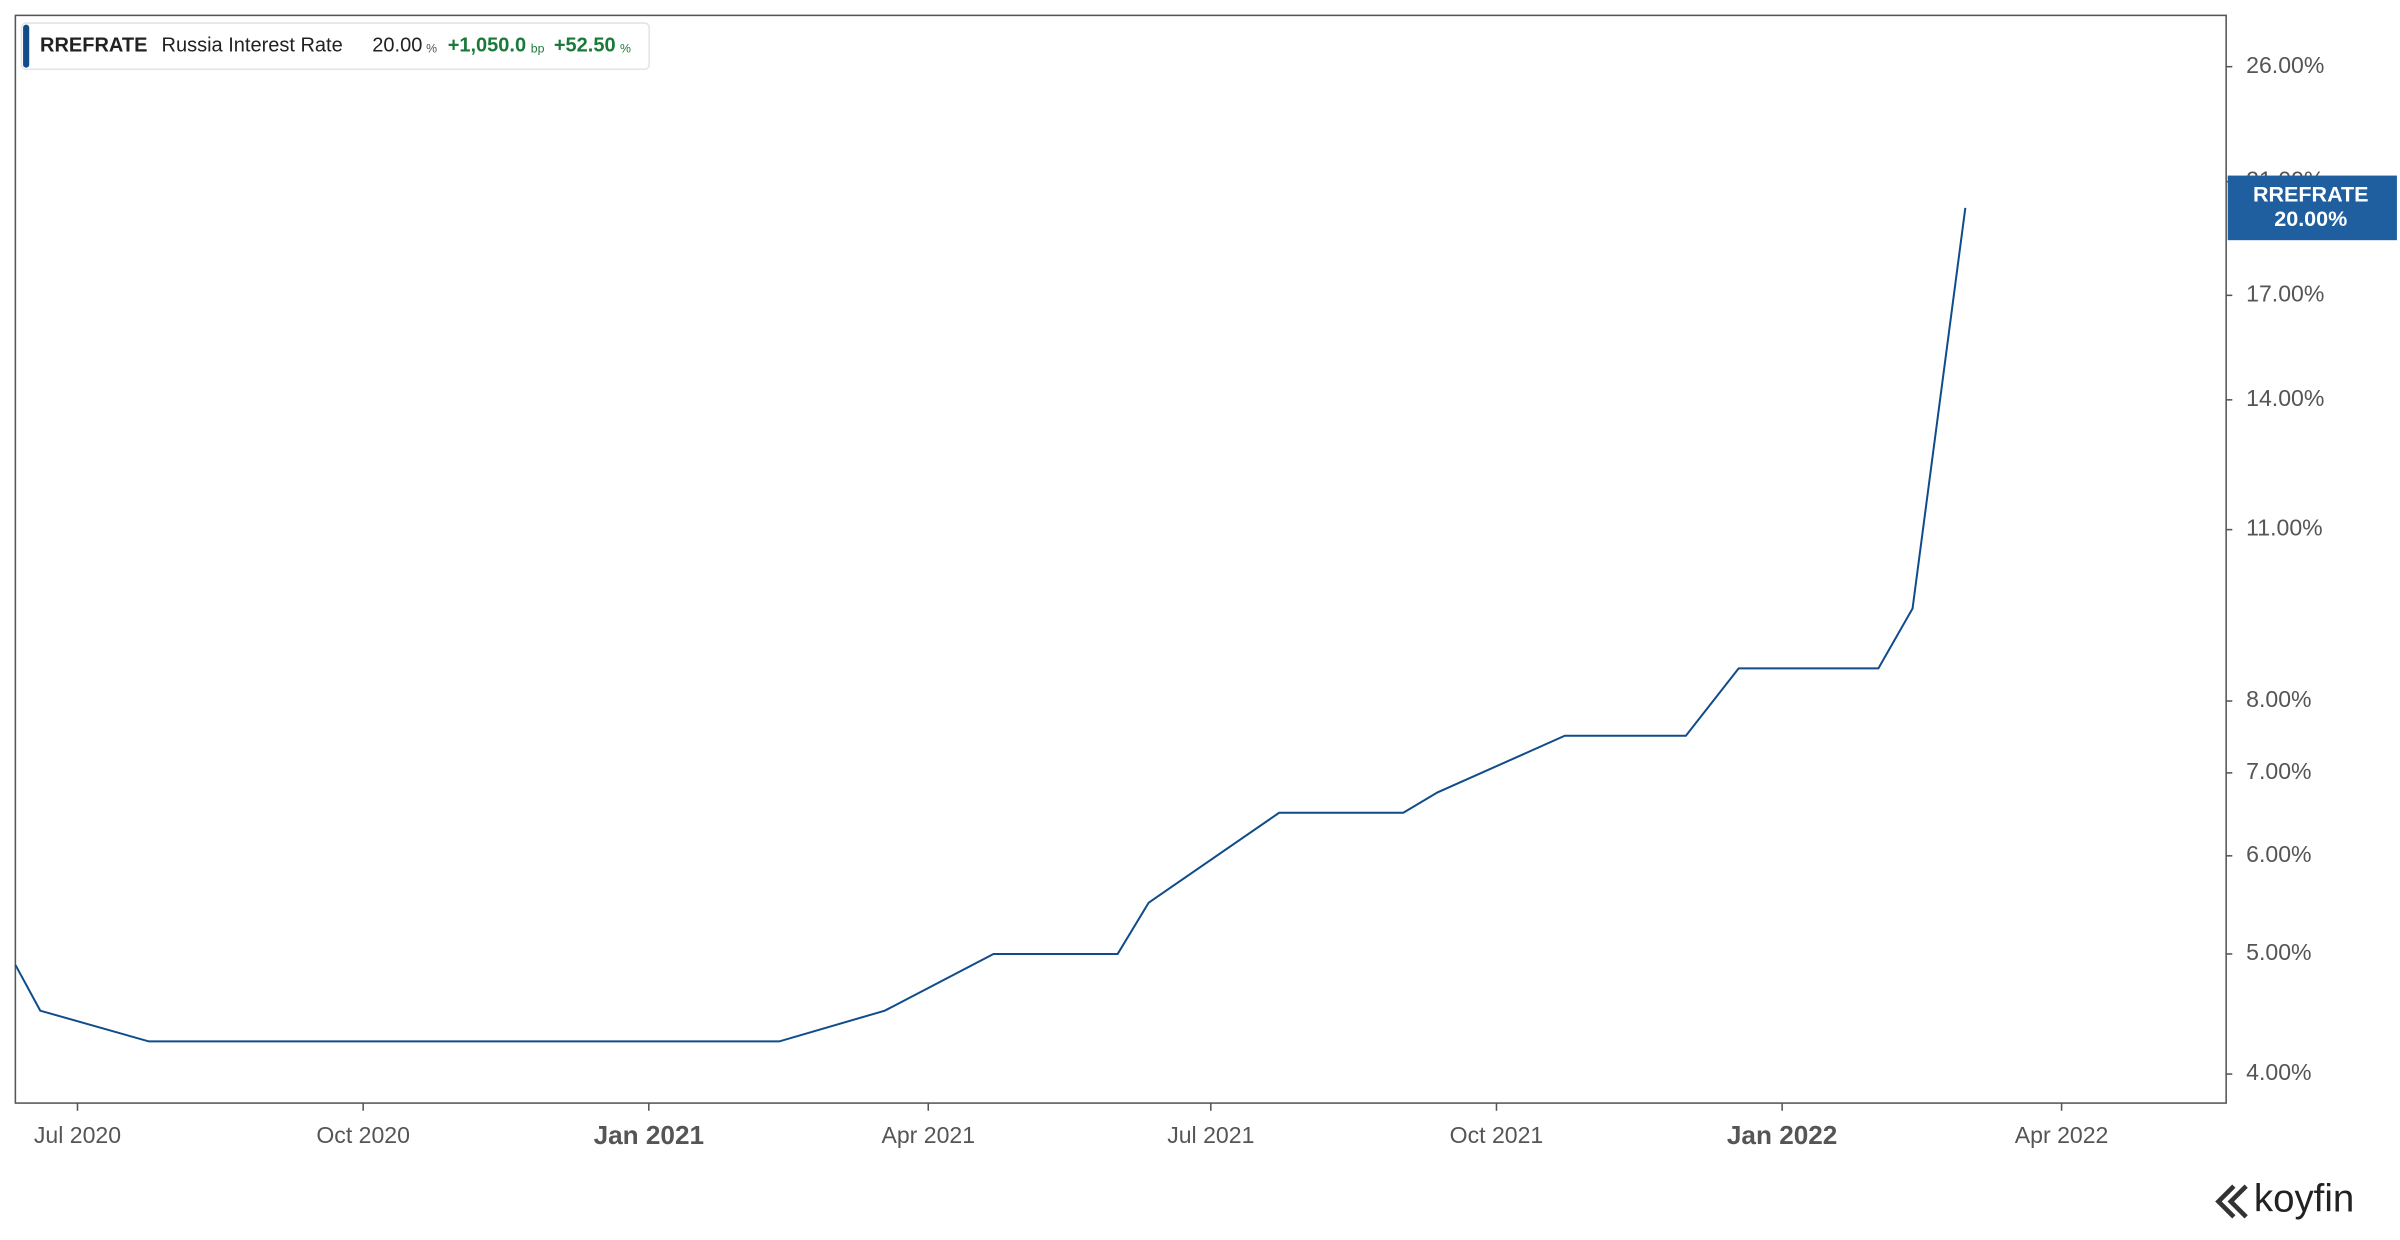  Describe the element at coordinates (252, 45) in the screenshot. I see `legend-name: Russia Interest Rate` at that location.